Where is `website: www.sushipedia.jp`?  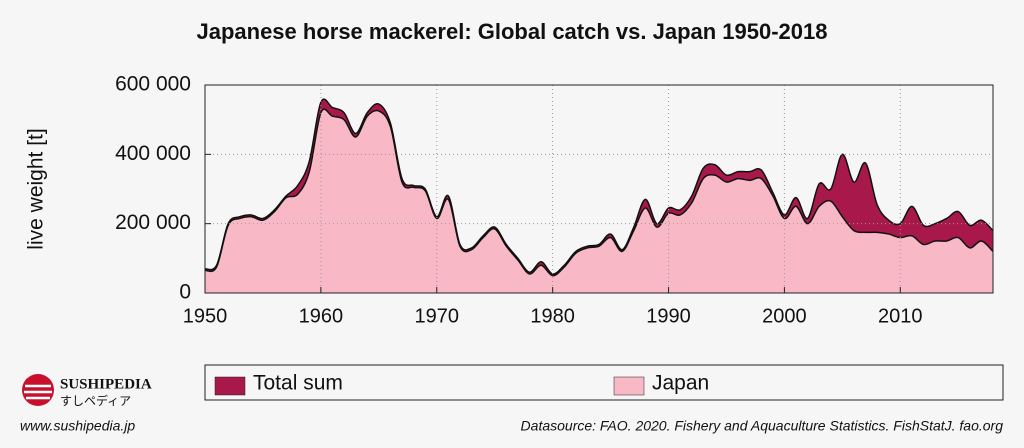
website: www.sushipedia.jp is located at coordinates (77, 426).